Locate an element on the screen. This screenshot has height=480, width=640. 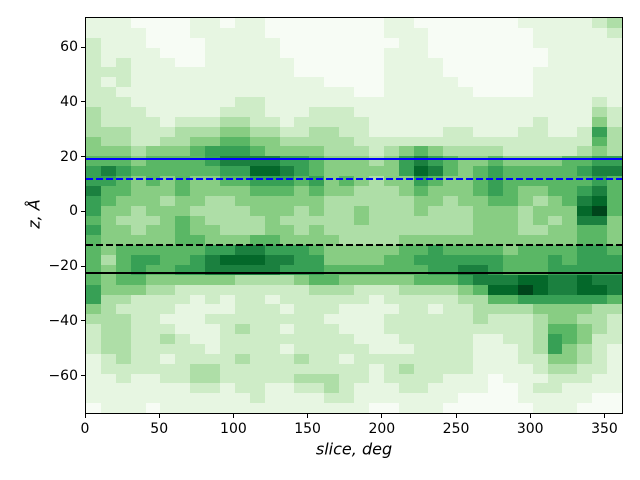
x-tick-label: 300 is located at coordinates (530, 429).